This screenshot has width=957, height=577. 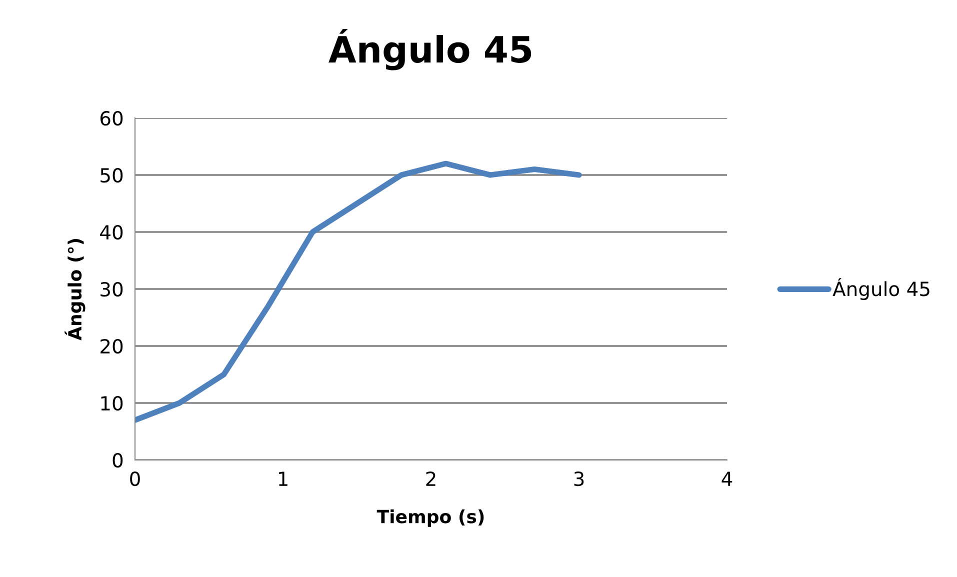 I want to click on x-tick-label: 0, so click(x=135, y=478).